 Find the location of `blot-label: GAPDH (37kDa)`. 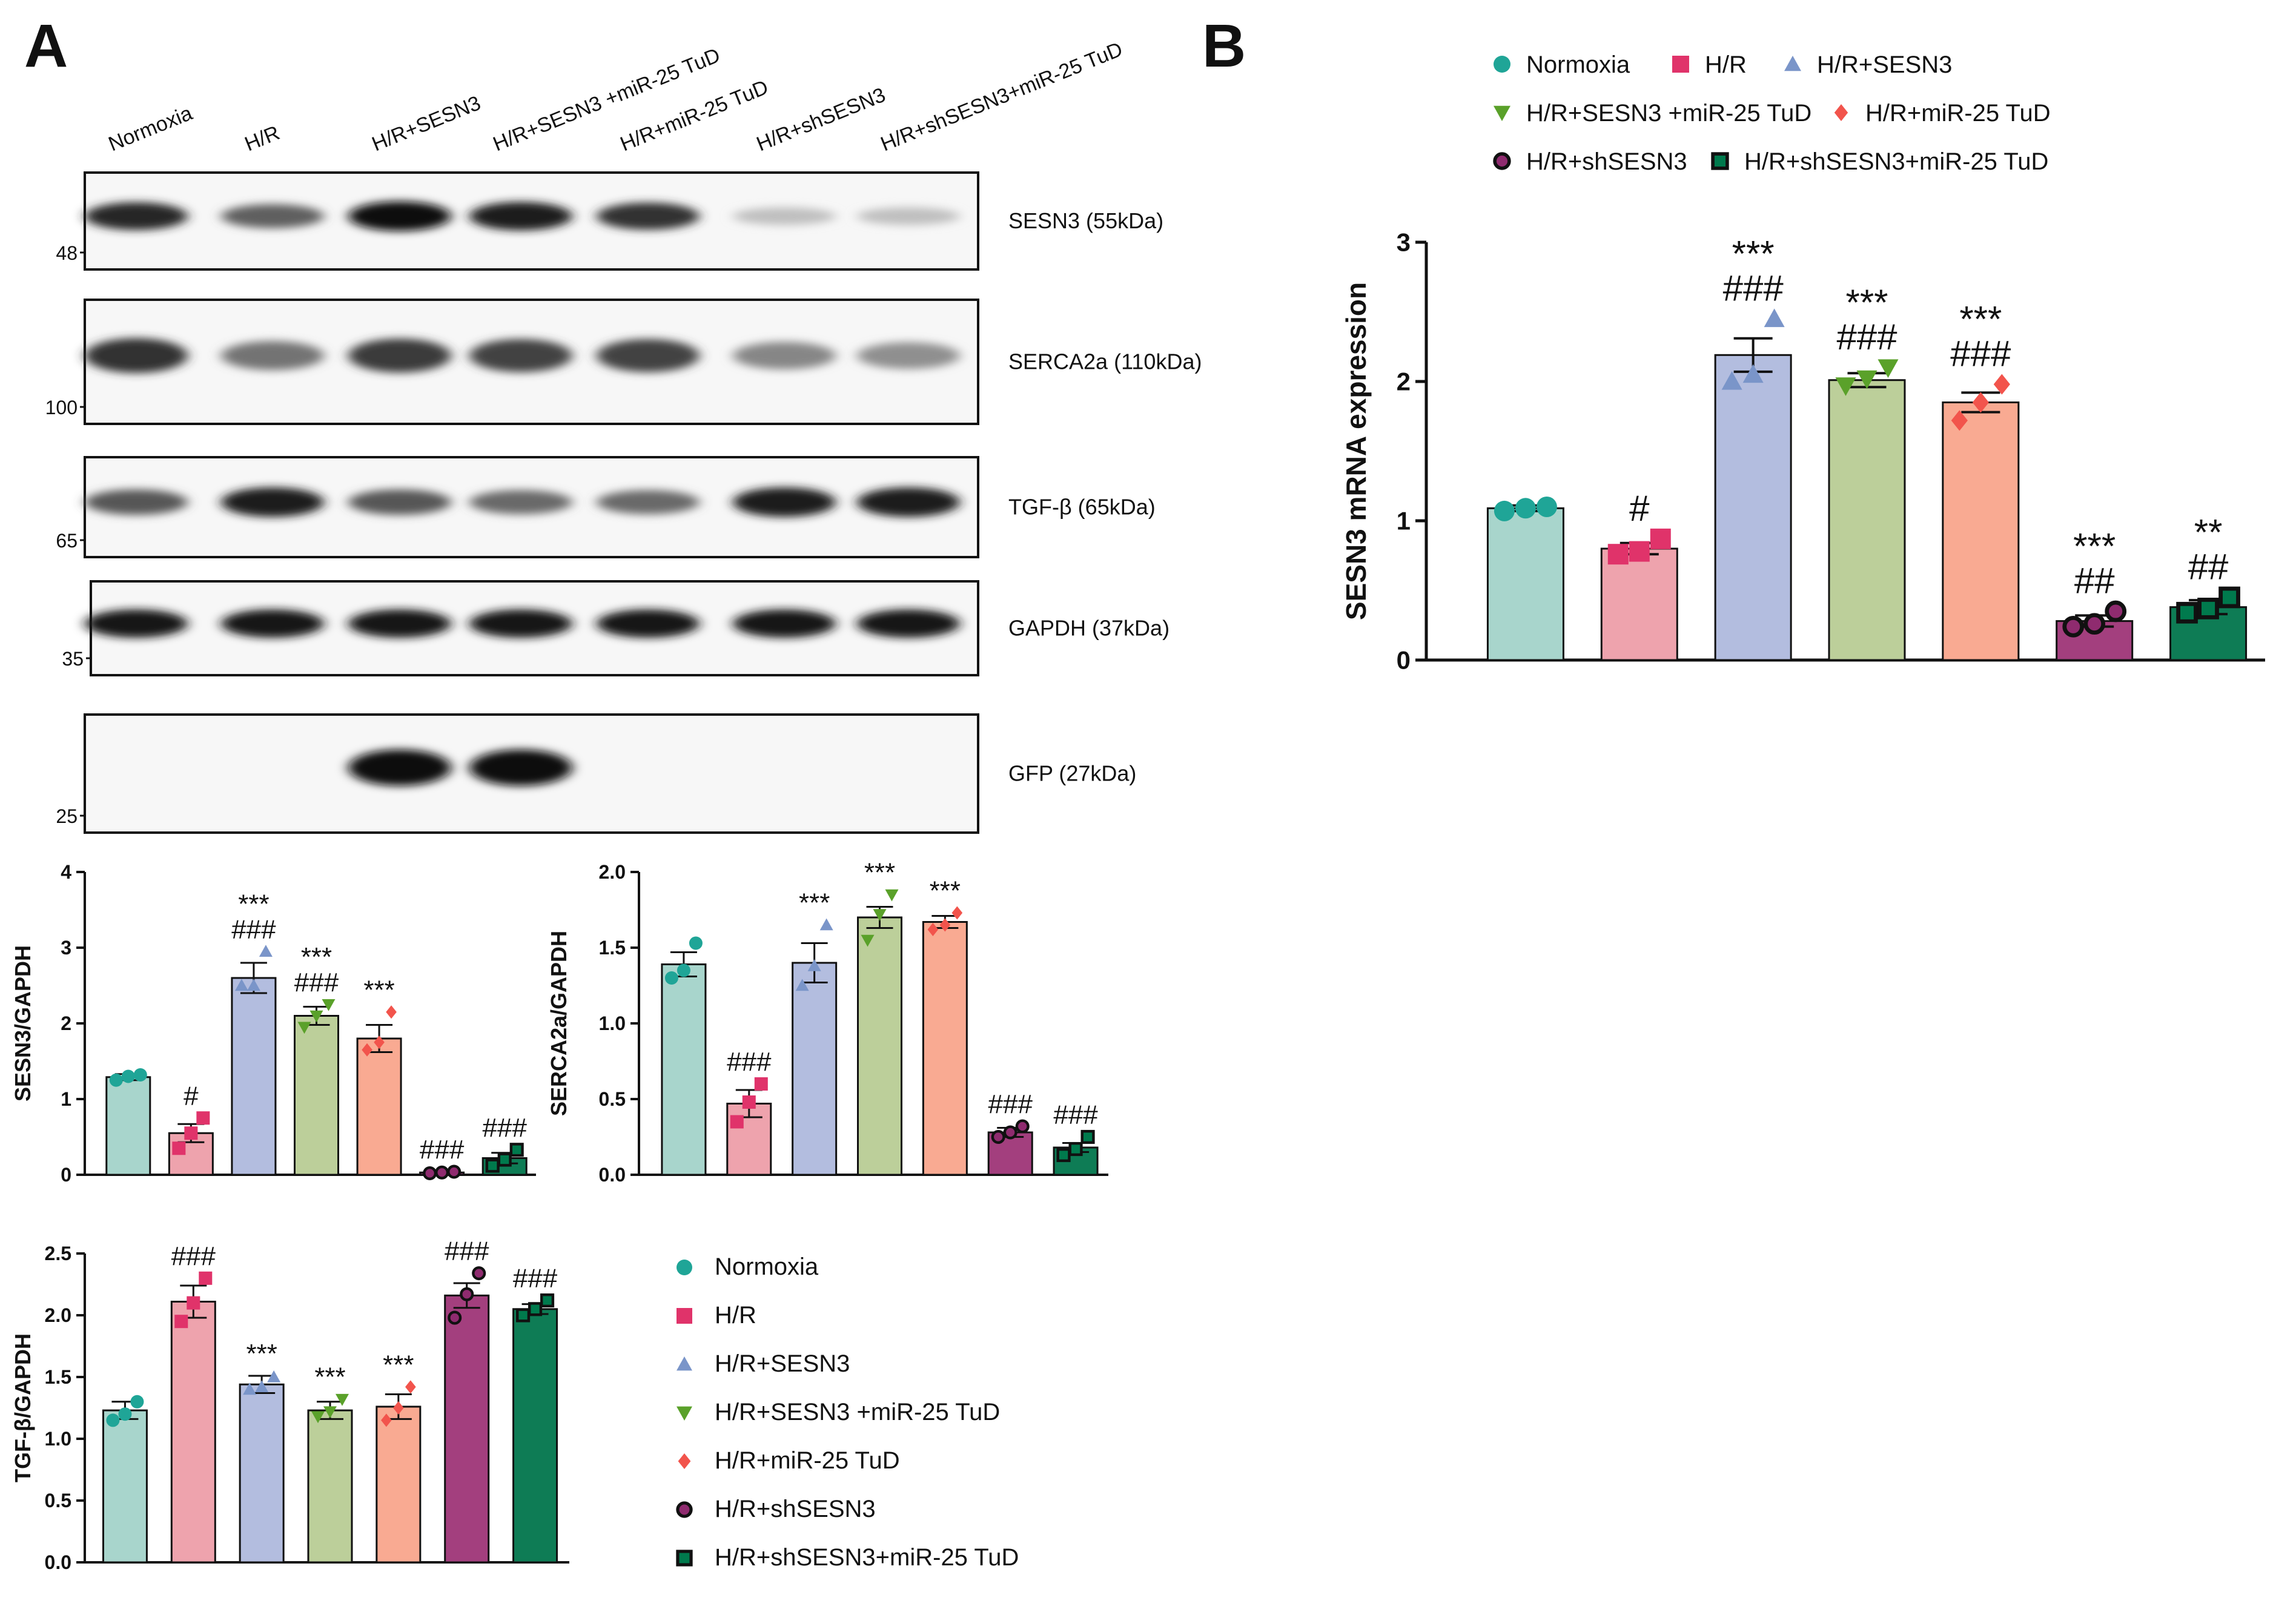

blot-label: GAPDH (37kDa) is located at coordinates (1089, 629).